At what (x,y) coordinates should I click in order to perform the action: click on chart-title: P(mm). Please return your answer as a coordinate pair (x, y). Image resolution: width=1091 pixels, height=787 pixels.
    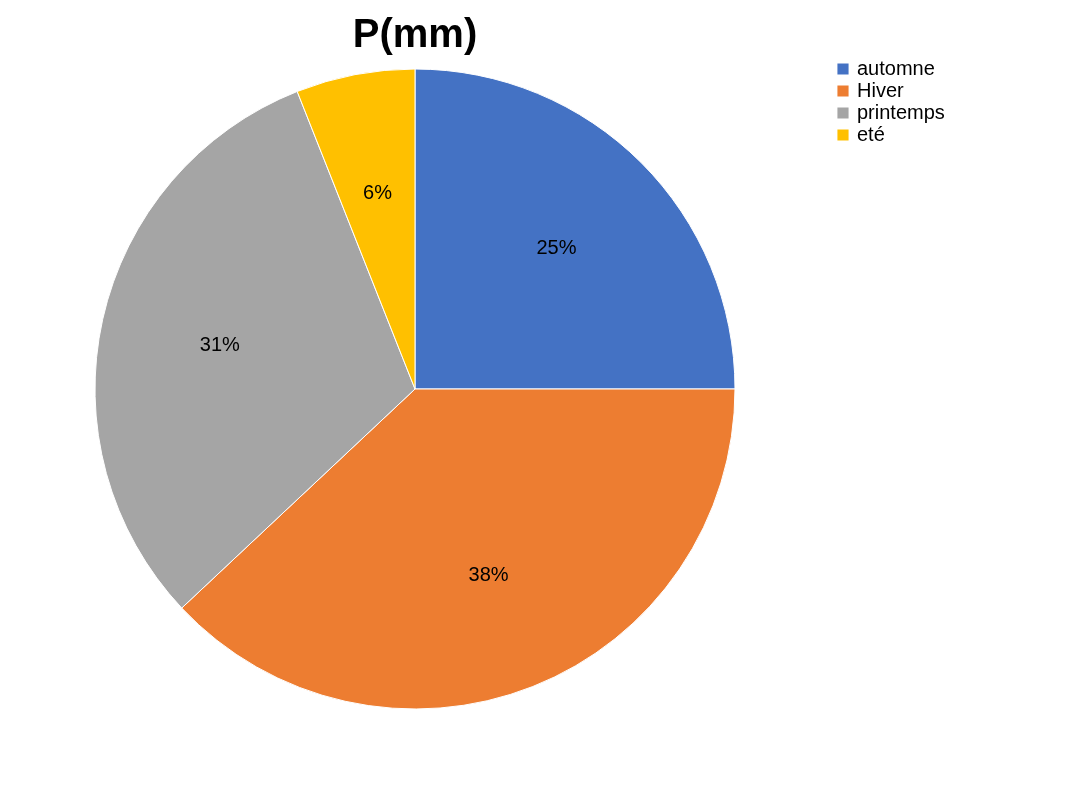
    Looking at the image, I should click on (415, 33).